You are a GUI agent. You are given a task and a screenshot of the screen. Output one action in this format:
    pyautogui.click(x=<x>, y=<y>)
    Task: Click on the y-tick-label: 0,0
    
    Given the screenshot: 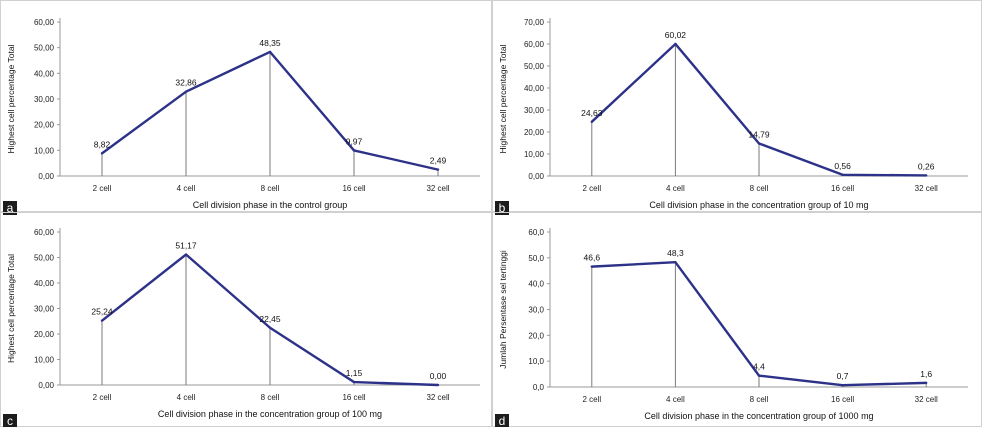 What is the action you would take?
    pyautogui.click(x=539, y=387)
    